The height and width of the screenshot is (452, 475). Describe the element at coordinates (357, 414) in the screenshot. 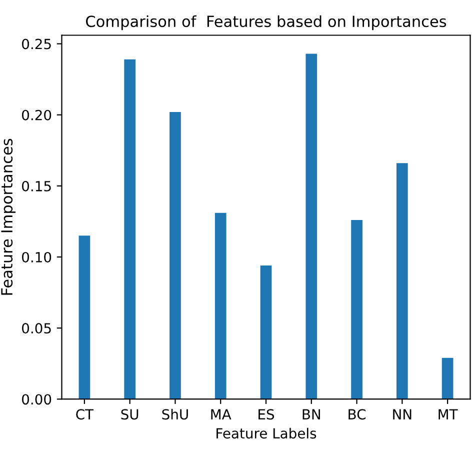

I see `x-tick-label: BC` at that location.